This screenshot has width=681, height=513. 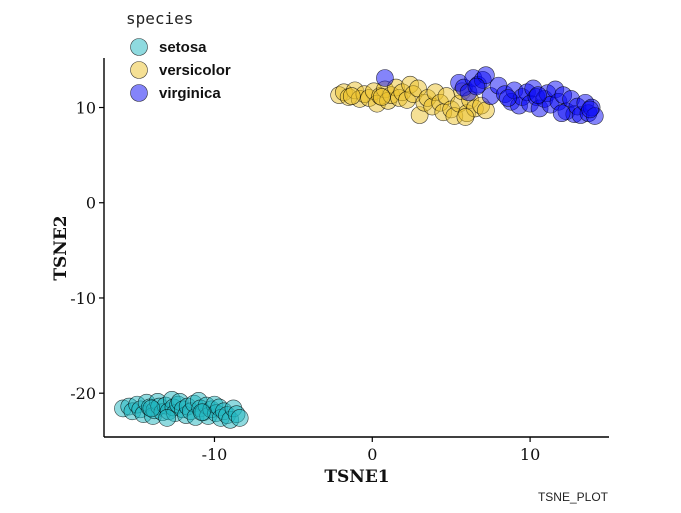 I want to click on legend-title: species, so click(x=159, y=18).